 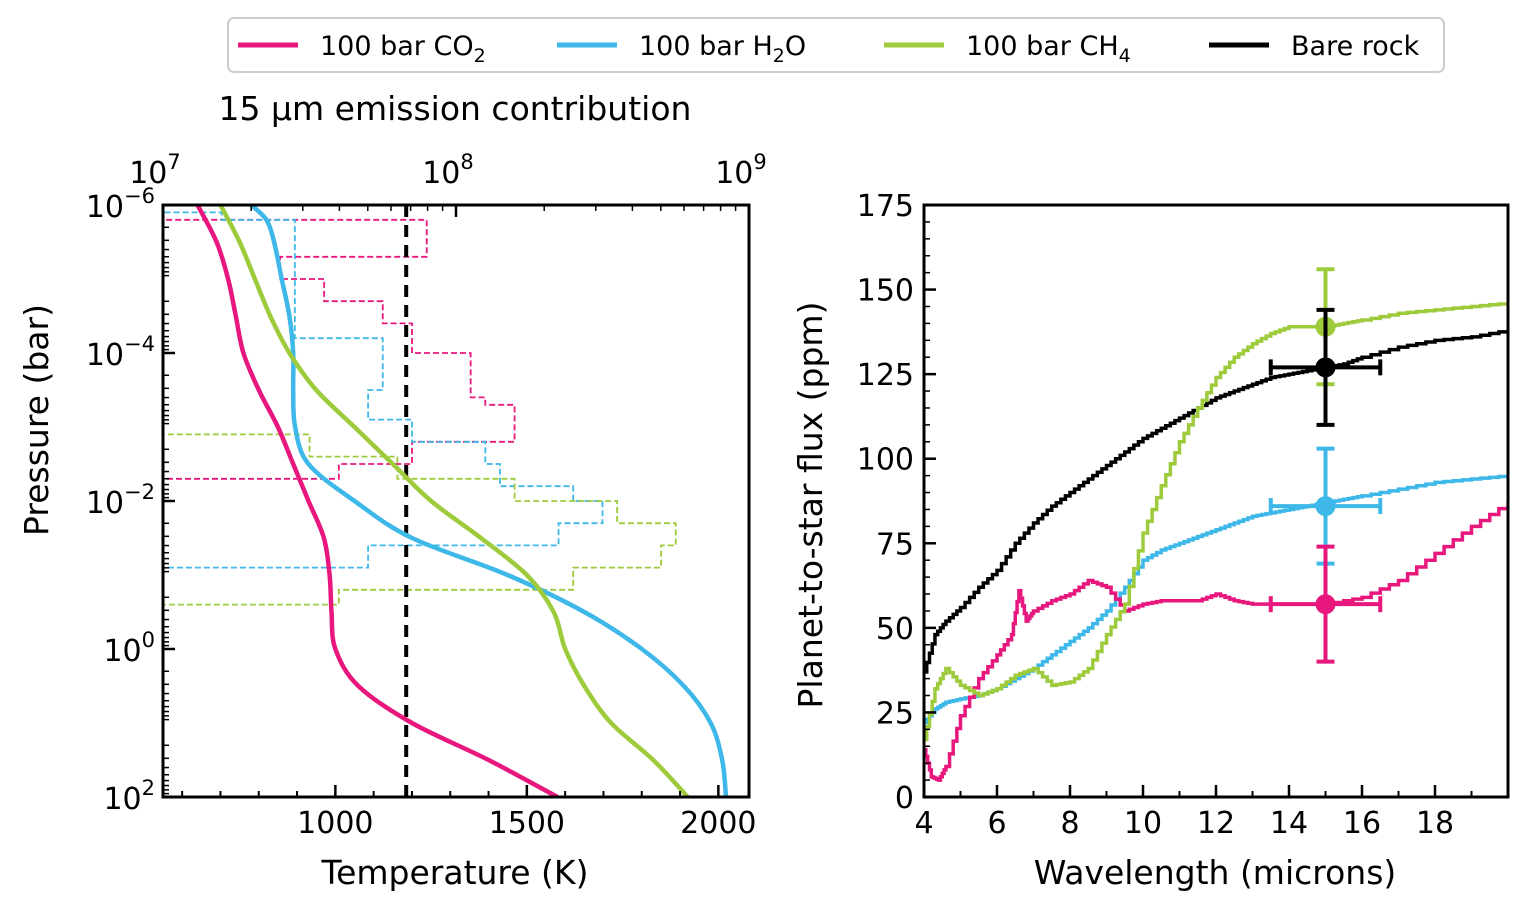 I want to click on data-point-co2, so click(x=1325, y=604).